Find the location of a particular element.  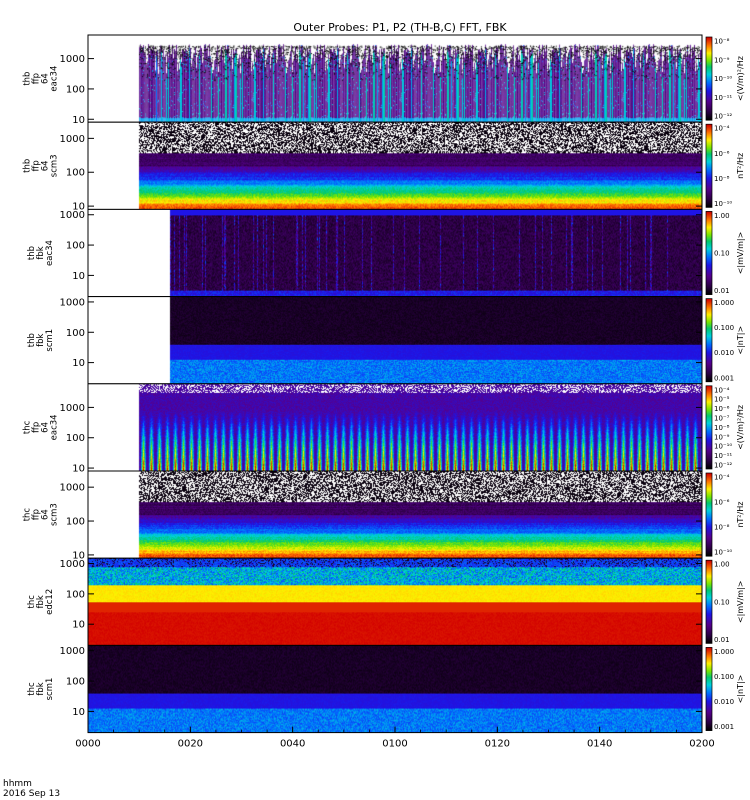

time-axis-date: 2016 Sep 13 is located at coordinates (31, 794).